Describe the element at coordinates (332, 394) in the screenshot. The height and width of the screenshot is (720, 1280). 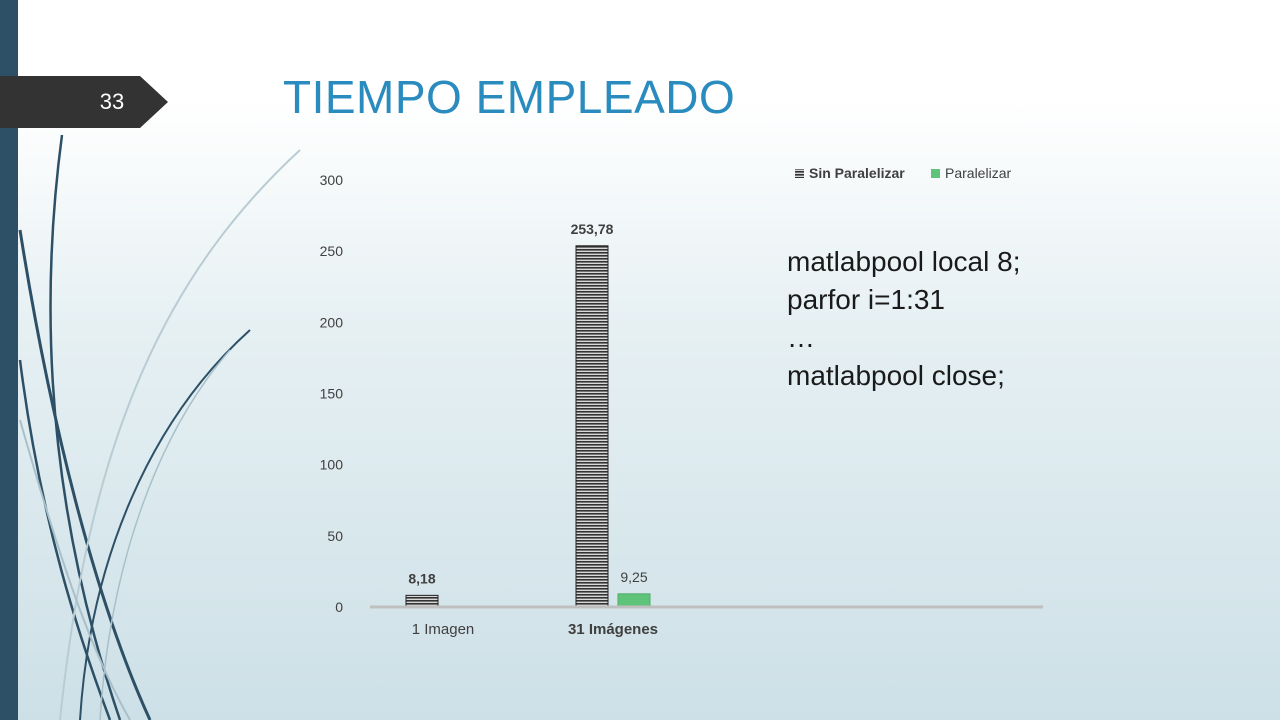
I see `y-tick-label: 150` at that location.